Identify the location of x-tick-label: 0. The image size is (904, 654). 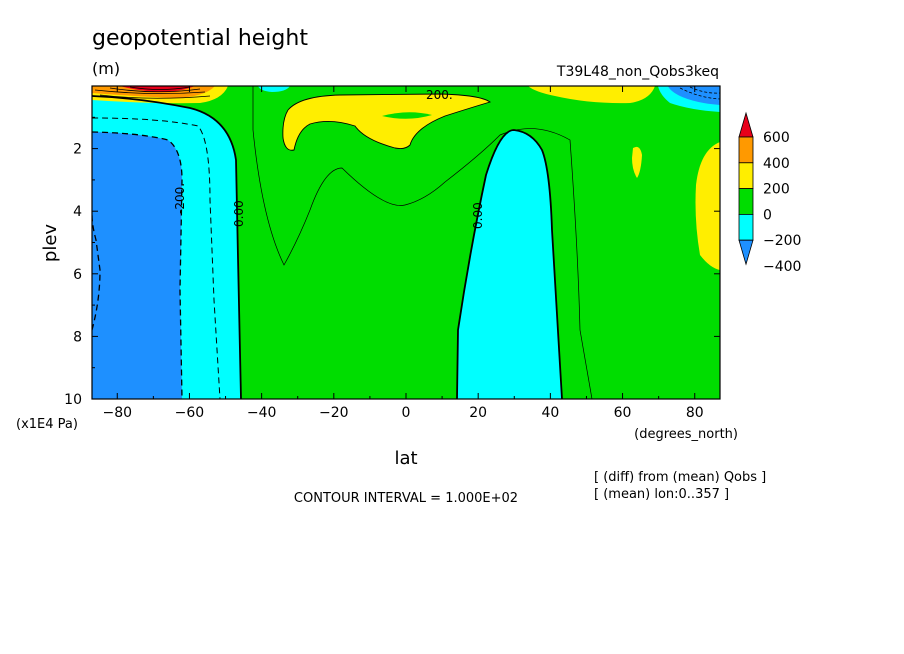
(406, 413).